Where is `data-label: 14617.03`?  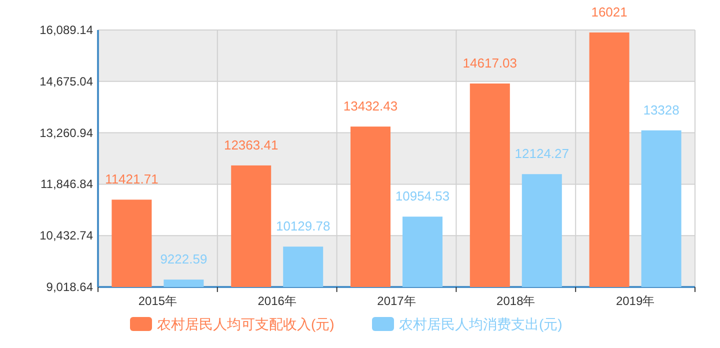
data-label: 14617.03 is located at coordinates (490, 63).